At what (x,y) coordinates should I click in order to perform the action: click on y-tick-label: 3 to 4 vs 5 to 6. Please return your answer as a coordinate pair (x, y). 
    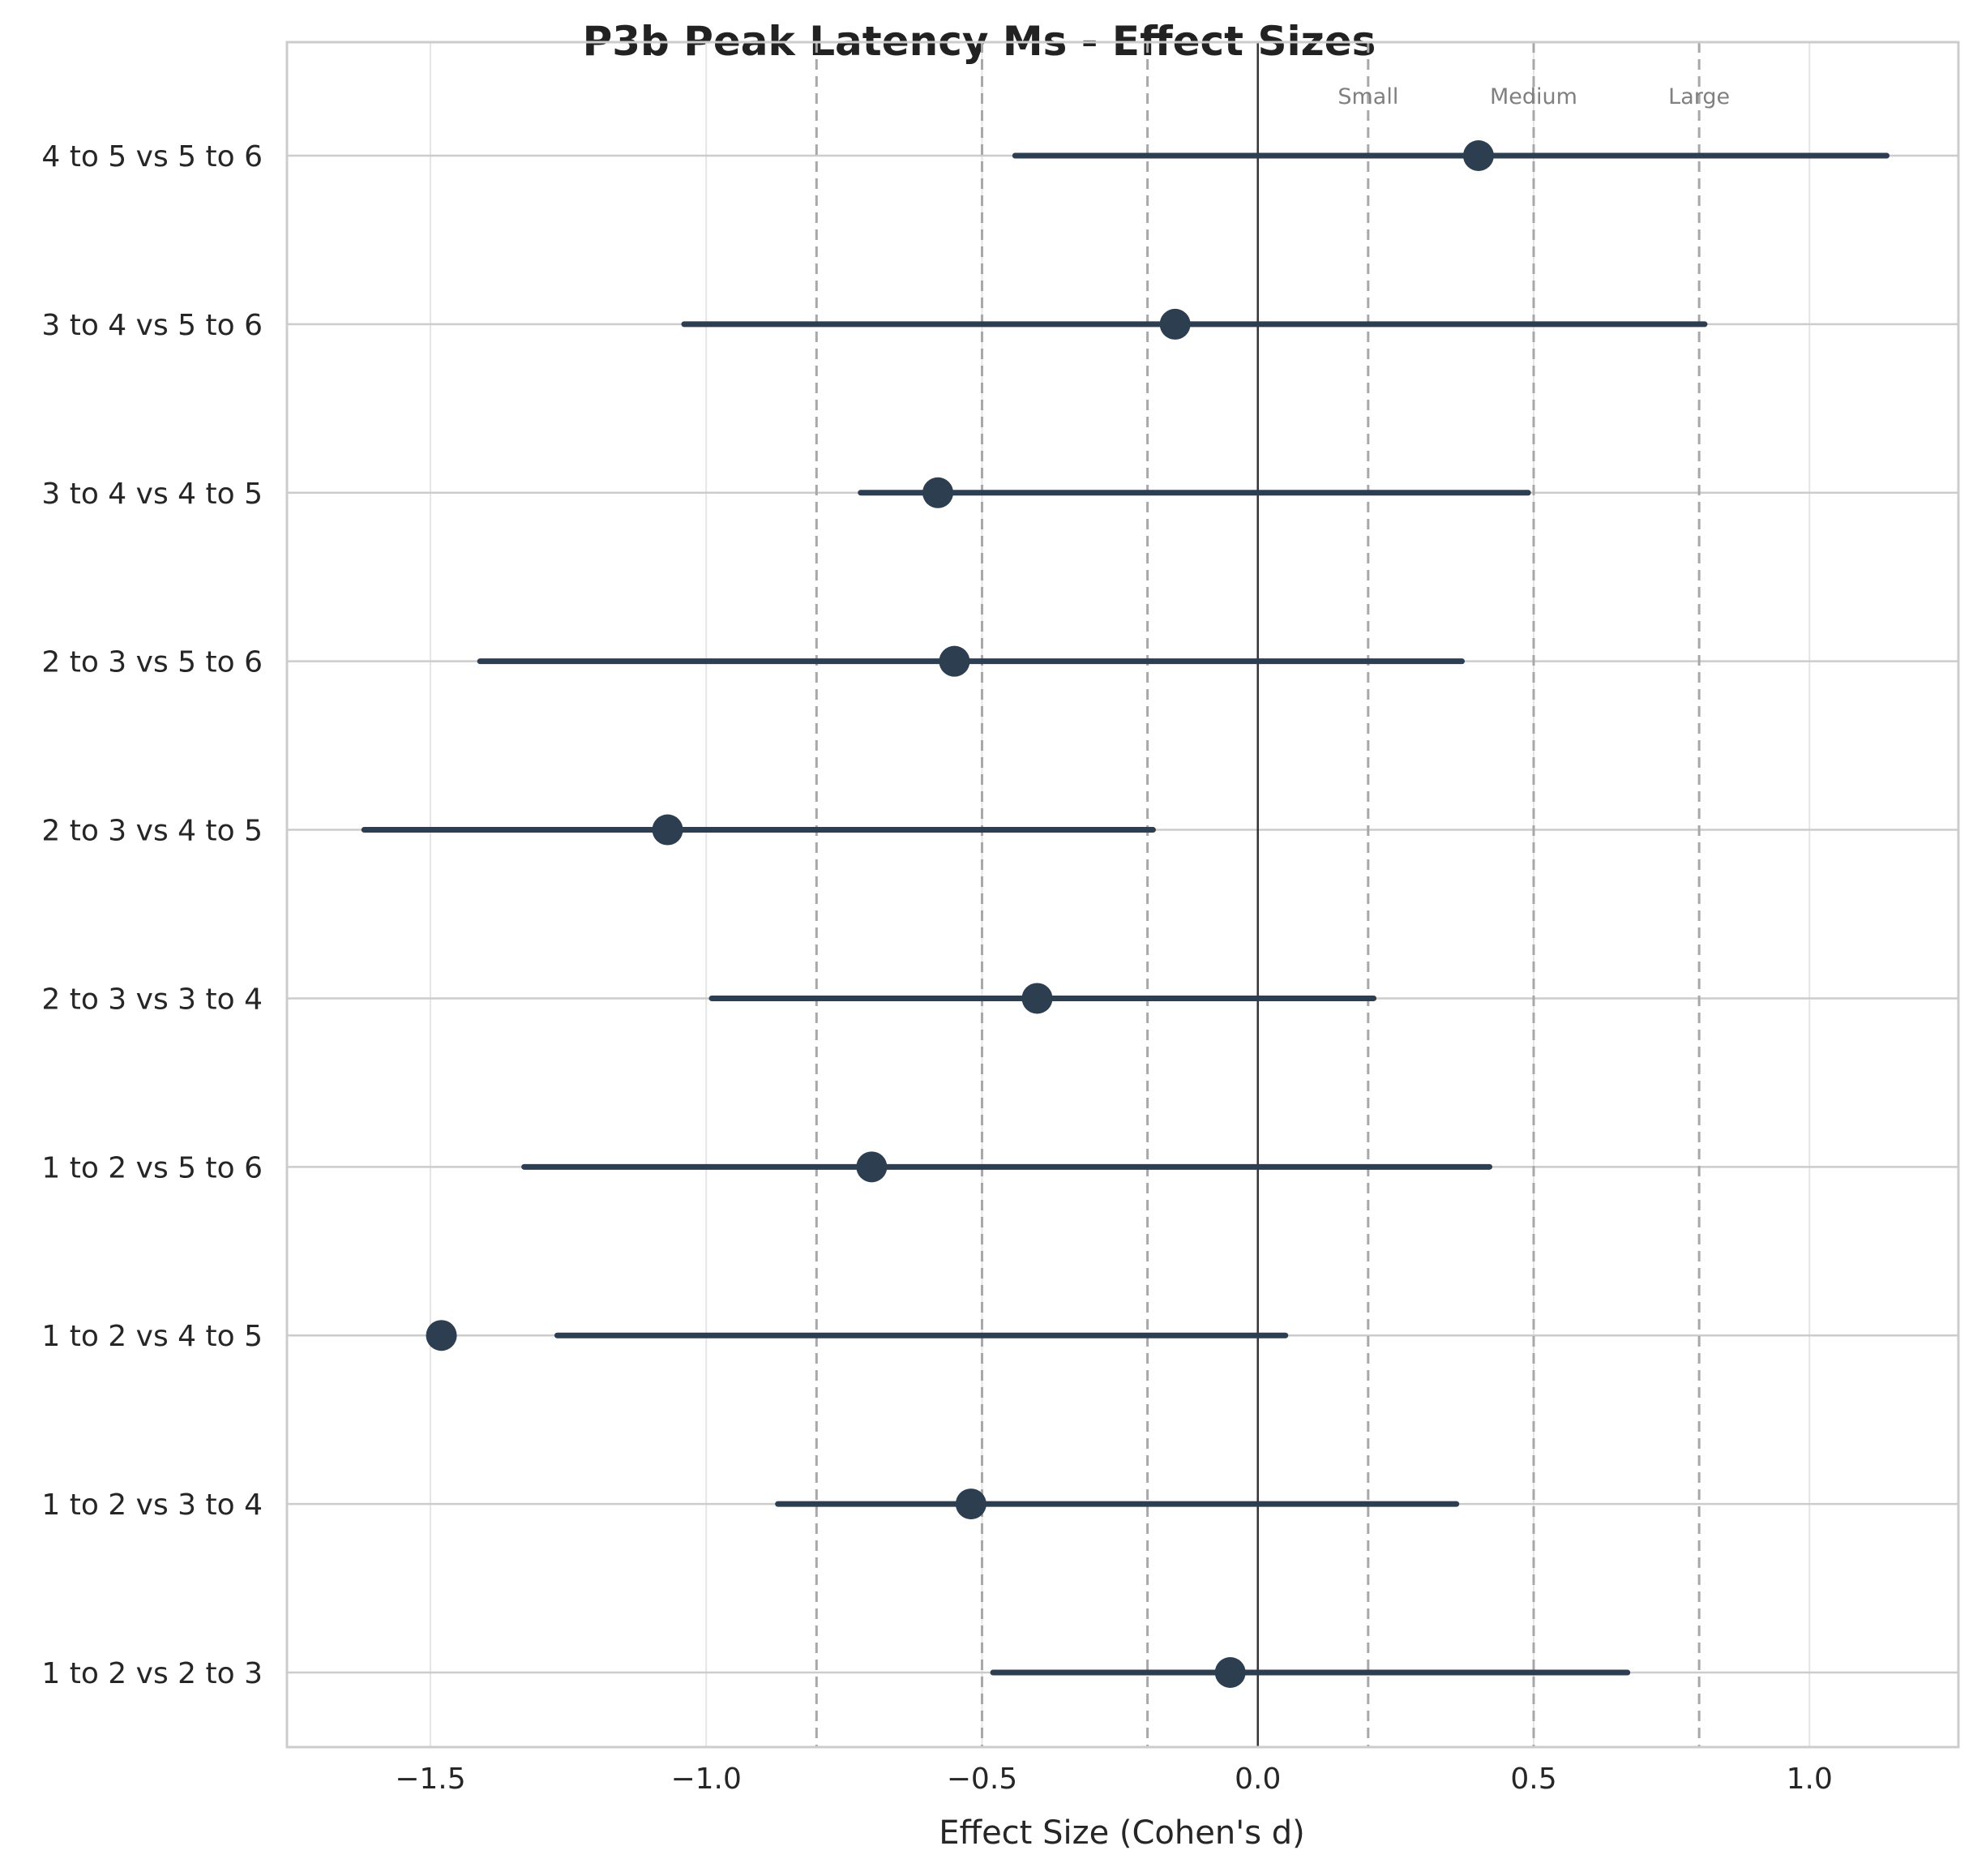
    Looking at the image, I should click on (152, 325).